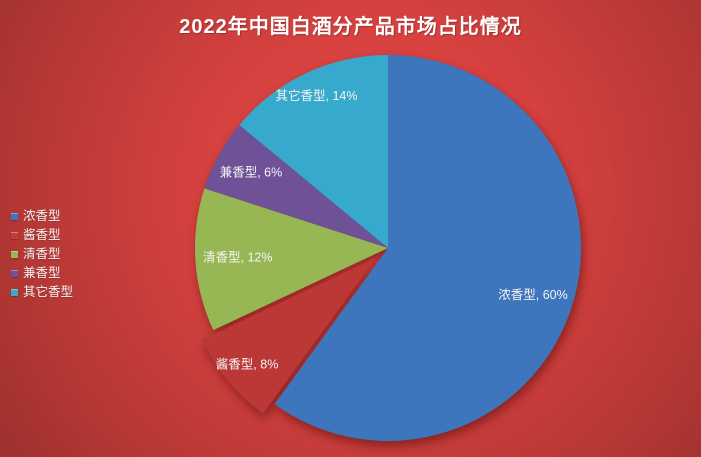 This screenshot has width=701, height=457. I want to click on legend-item-4: 其它香型, so click(42, 292).